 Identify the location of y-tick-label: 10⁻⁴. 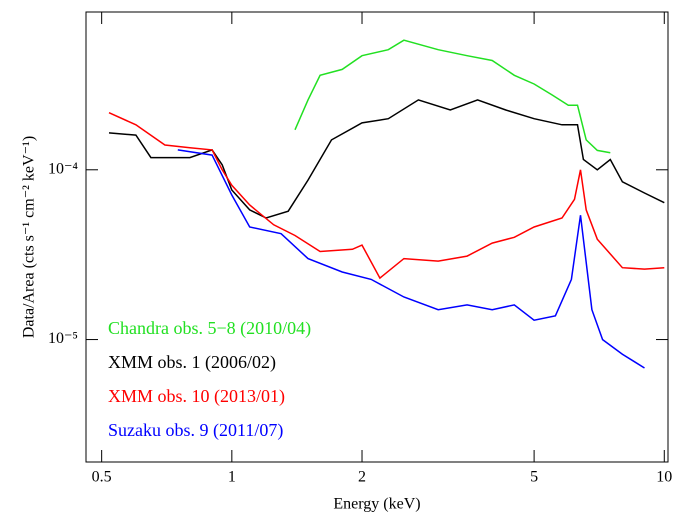
(63, 168).